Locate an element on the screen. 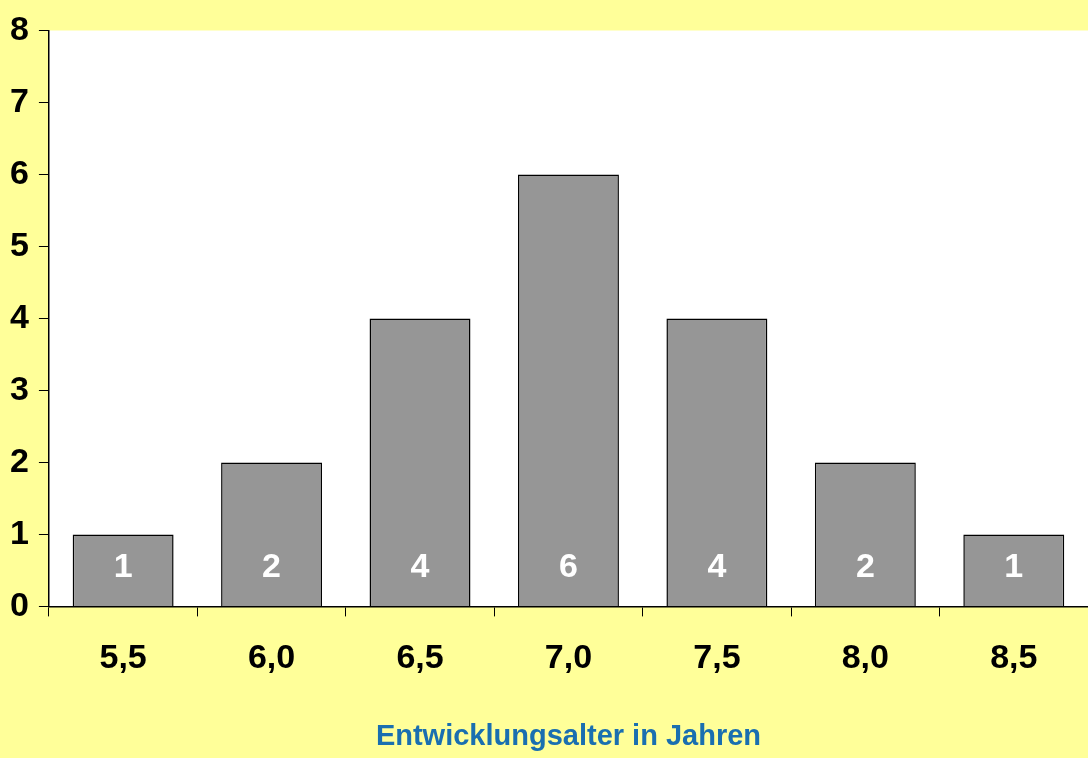  x-tick-label: 8,0 is located at coordinates (865, 656).